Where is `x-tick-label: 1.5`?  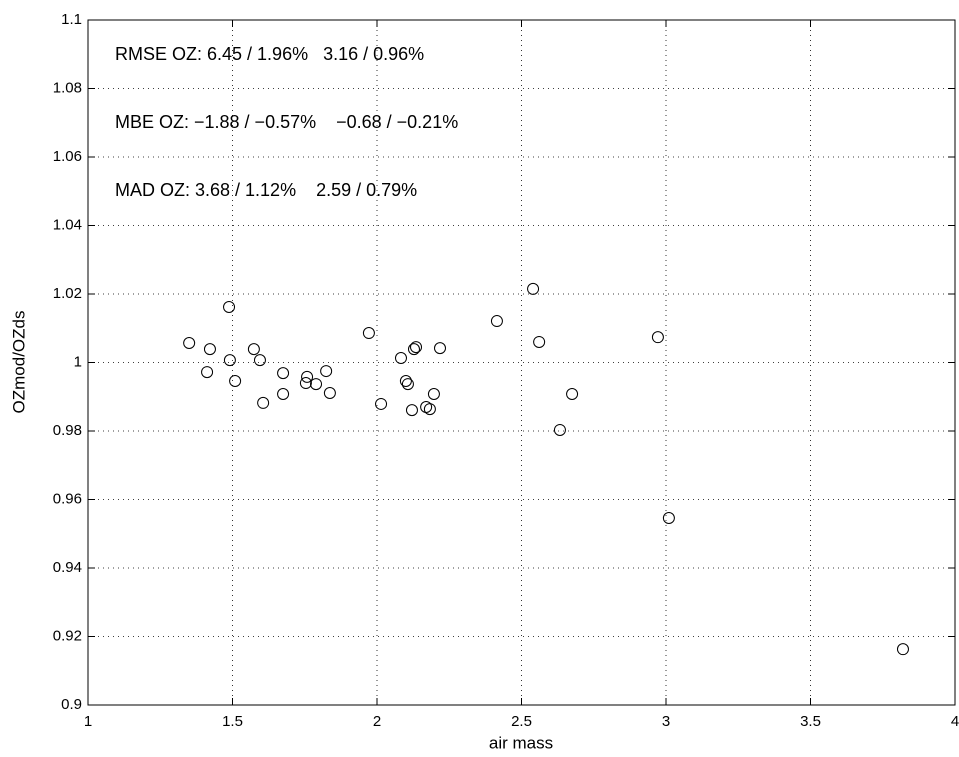
x-tick-label: 1.5 is located at coordinates (232, 721).